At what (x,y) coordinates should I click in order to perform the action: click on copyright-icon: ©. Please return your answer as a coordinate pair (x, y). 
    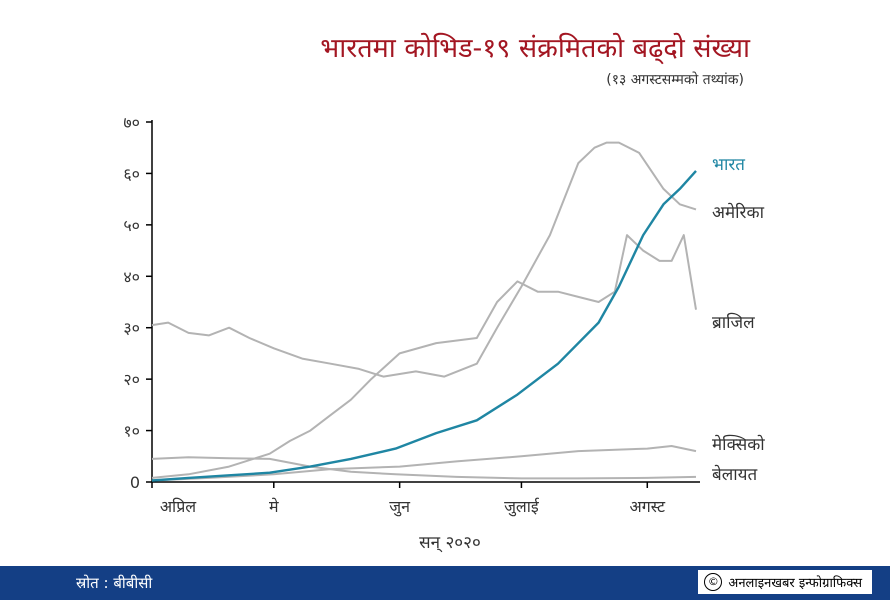
    Looking at the image, I should click on (713, 582).